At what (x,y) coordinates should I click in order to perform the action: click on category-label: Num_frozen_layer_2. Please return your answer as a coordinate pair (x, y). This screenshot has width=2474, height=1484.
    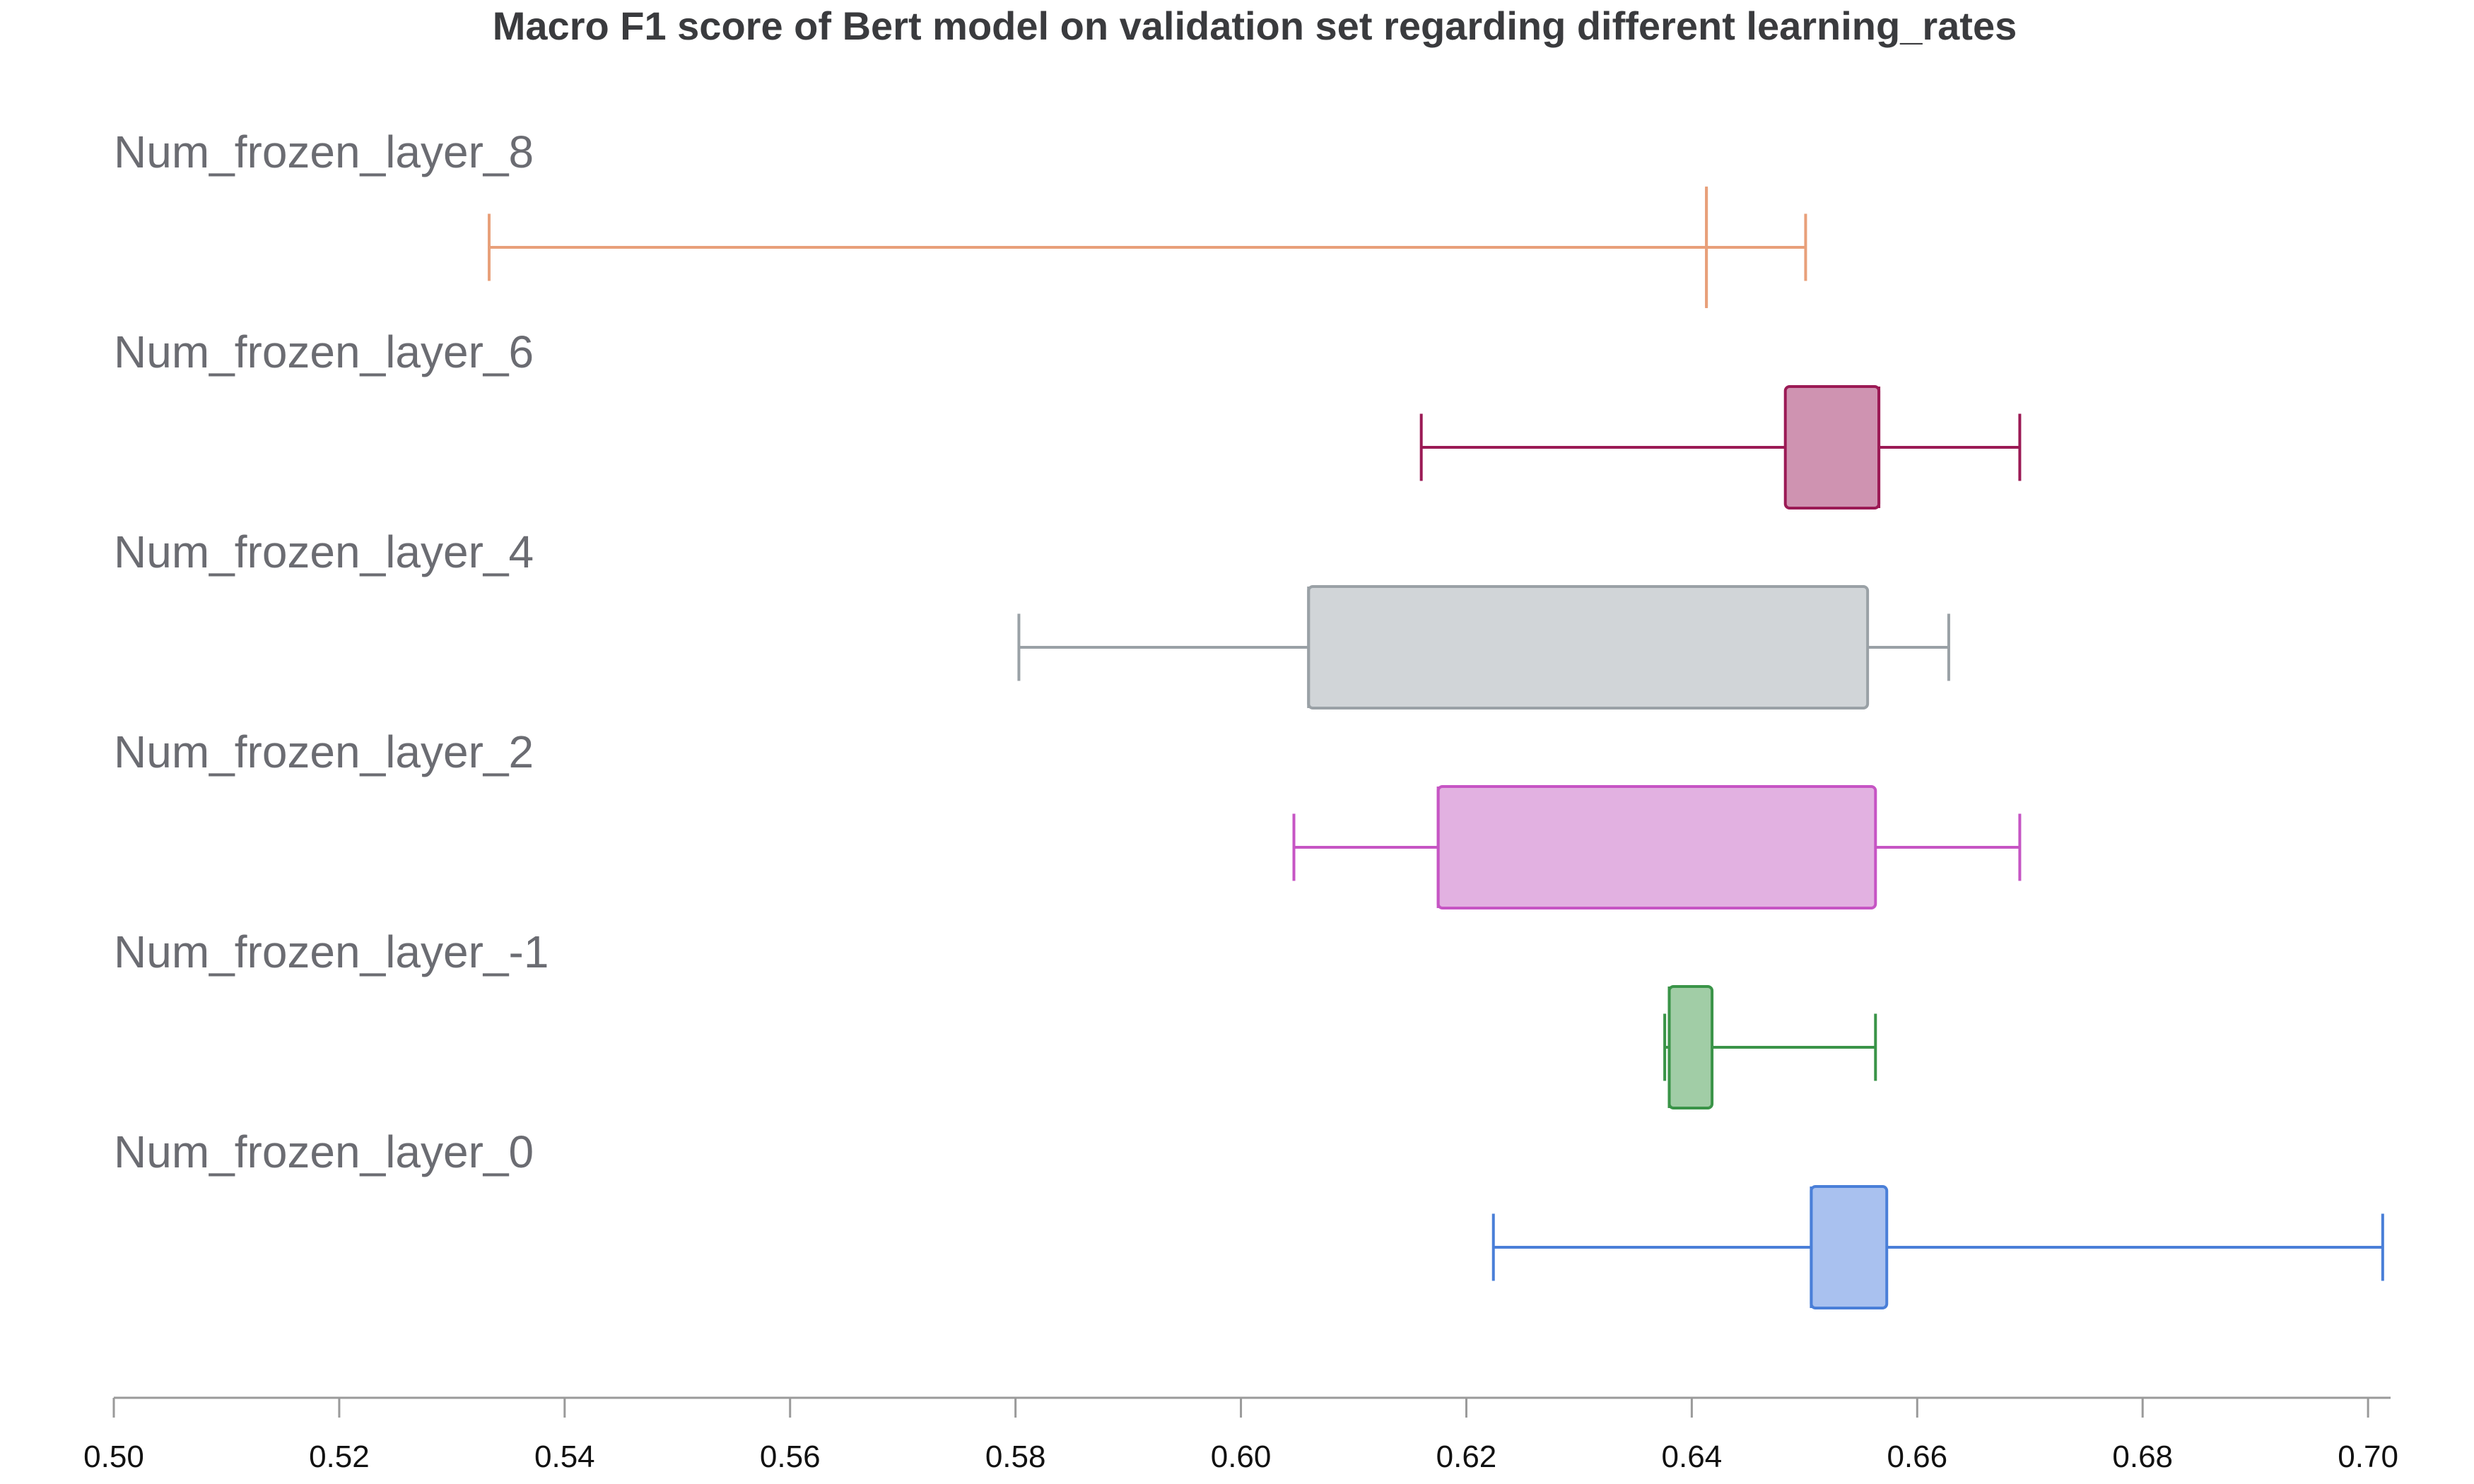
    Looking at the image, I should click on (324, 751).